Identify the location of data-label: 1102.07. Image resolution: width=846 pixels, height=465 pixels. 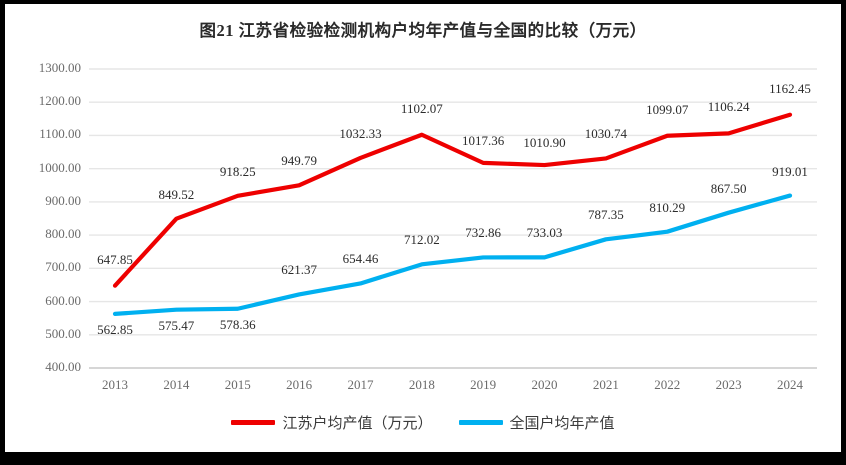
(421, 108).